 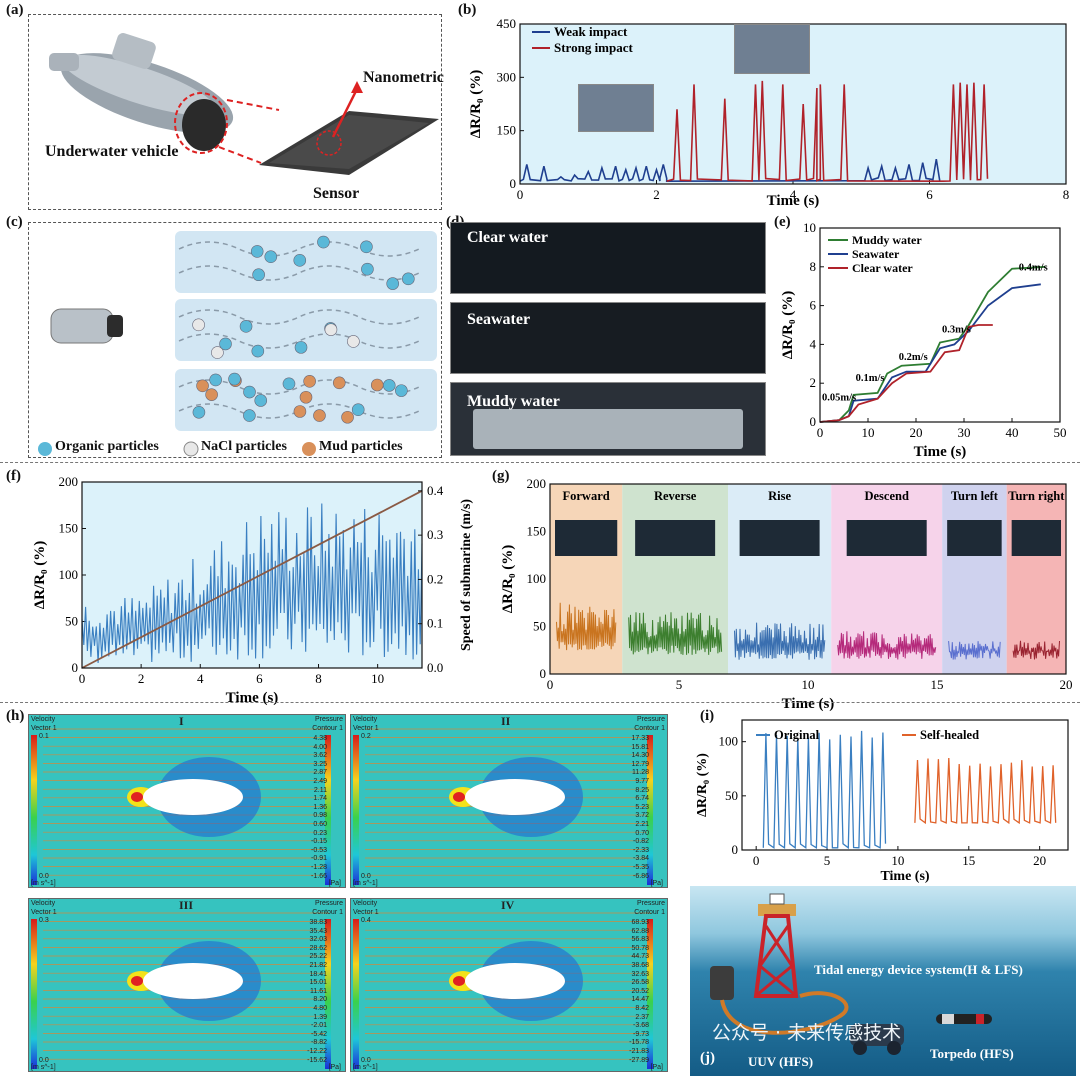 What do you see at coordinates (640, 940) in the screenshot?
I see `pressure-tick-label: 56.83` at bounding box center [640, 940].